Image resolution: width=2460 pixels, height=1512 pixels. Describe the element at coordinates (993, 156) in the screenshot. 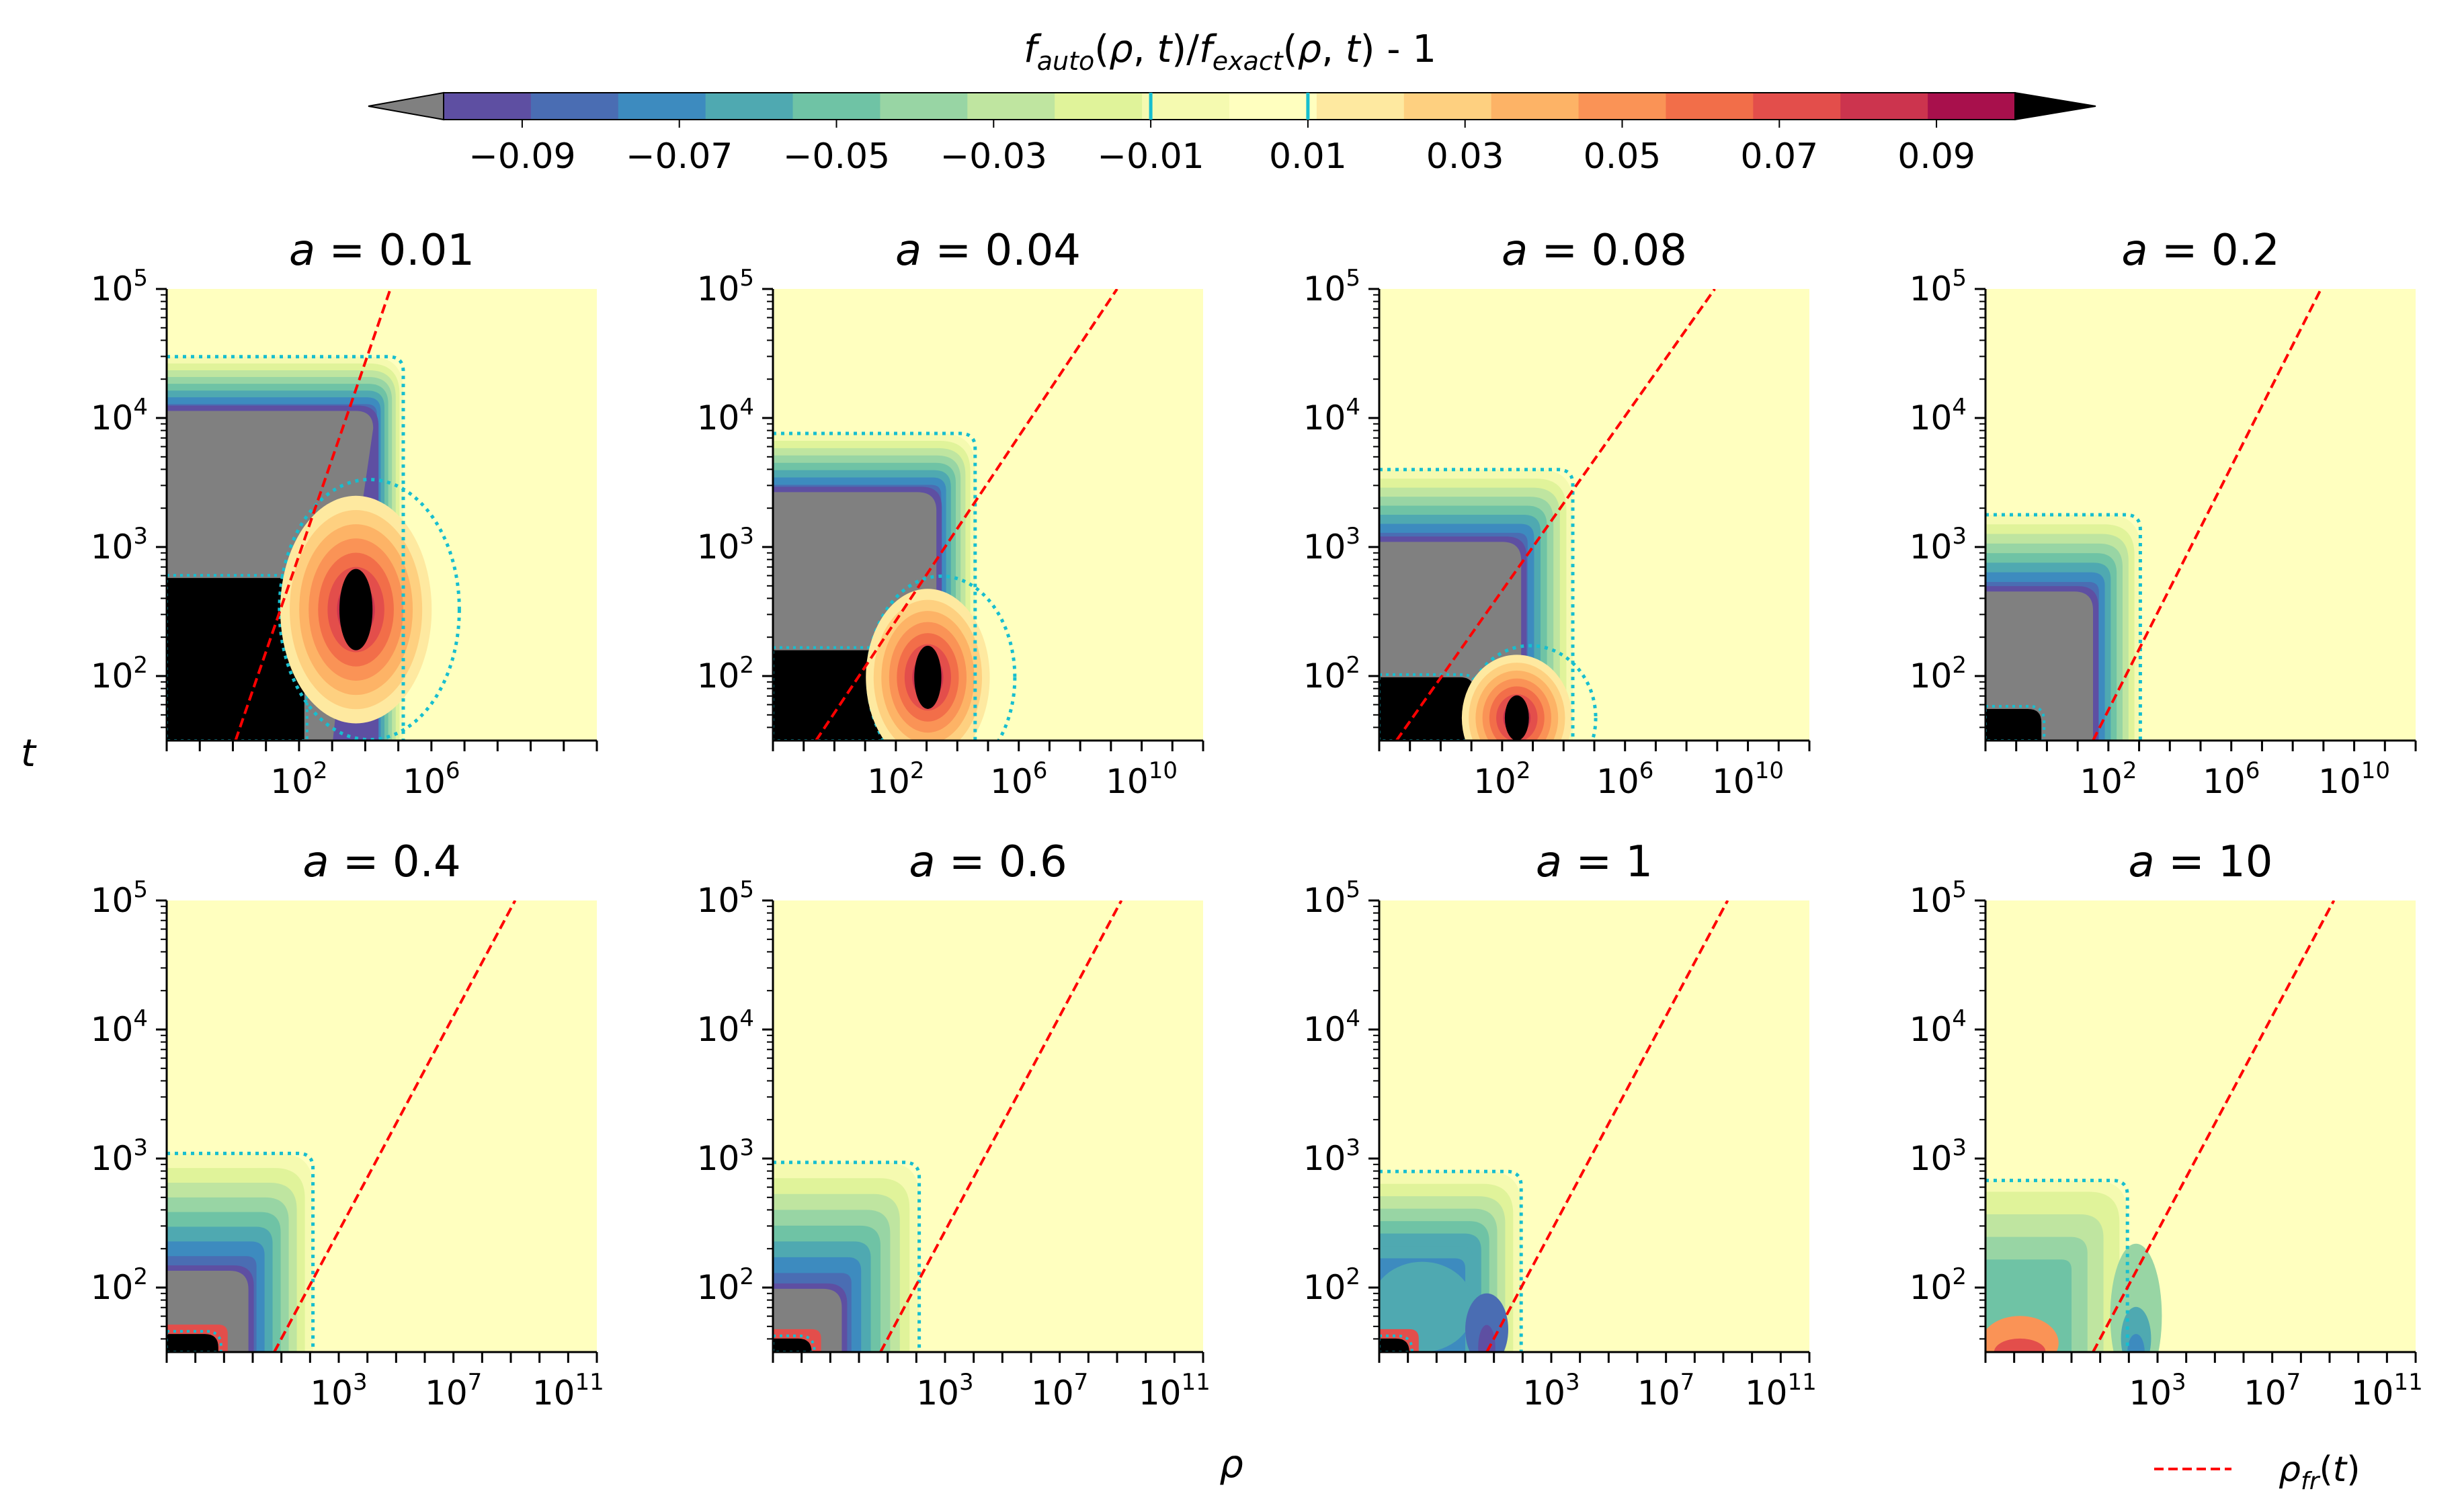

I see `colorbar-tick-label: −0.03` at that location.